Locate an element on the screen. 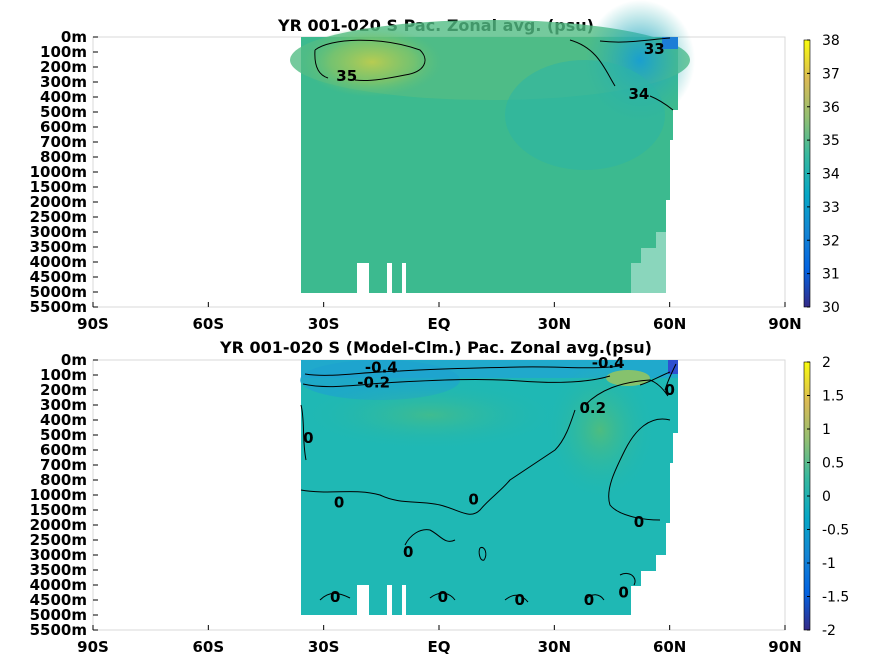 This screenshot has height=656, width=875. colorbar-tick-label: 34 is located at coordinates (831, 175).